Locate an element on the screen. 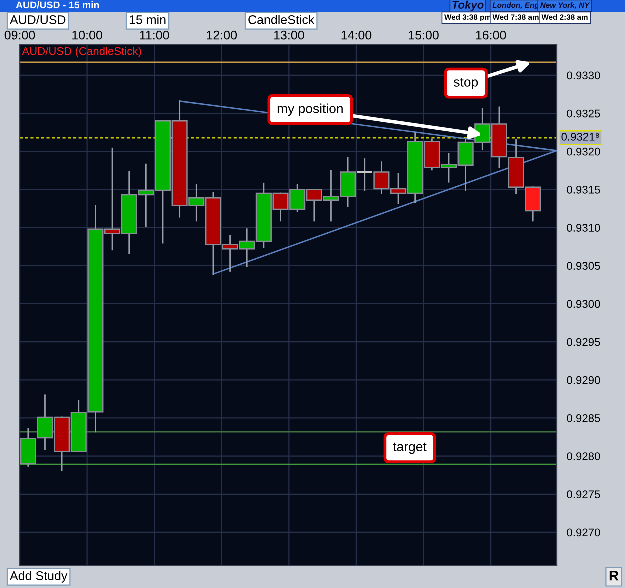 This screenshot has width=625, height=588. x-tick-label: 16:00 is located at coordinates (491, 35).